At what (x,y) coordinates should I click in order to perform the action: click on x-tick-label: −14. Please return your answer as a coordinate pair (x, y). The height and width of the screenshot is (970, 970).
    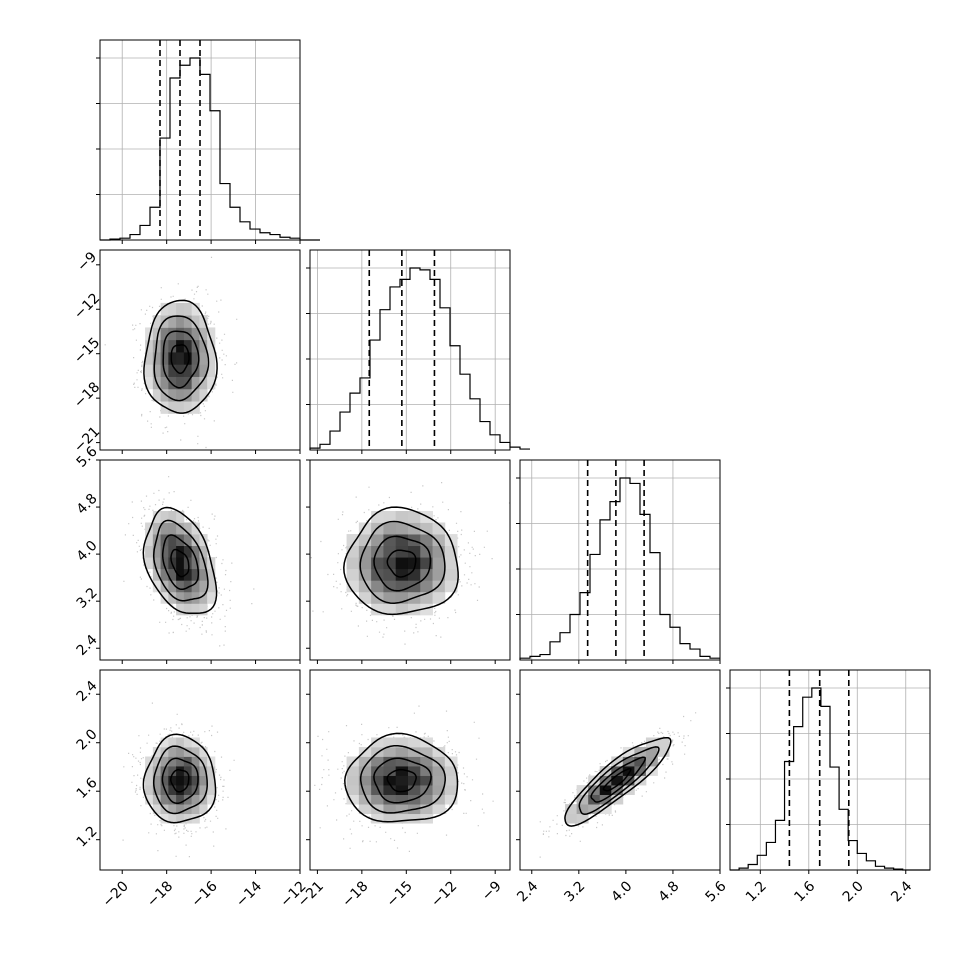
    Looking at the image, I should click on (249, 894).